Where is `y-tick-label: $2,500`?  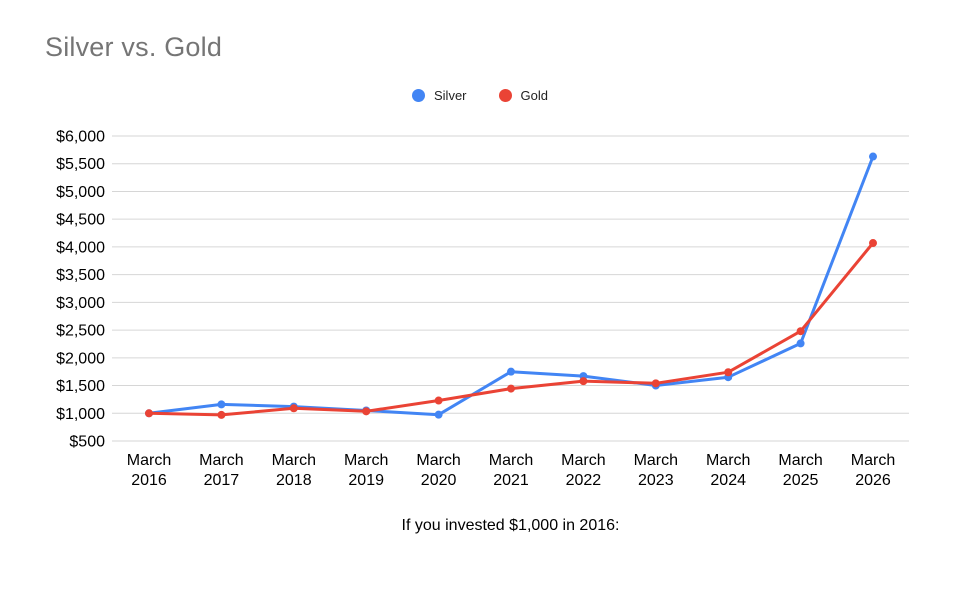
y-tick-label: $2,500 is located at coordinates (80, 331).